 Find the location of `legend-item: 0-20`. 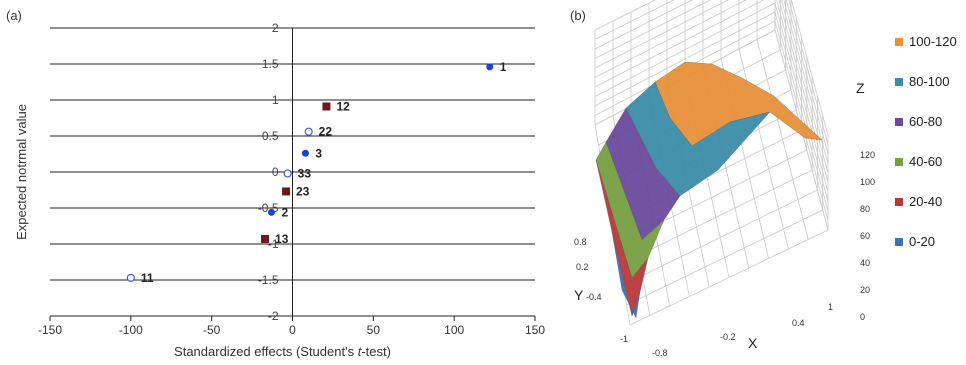

legend-item: 0-20 is located at coordinates (915, 241).